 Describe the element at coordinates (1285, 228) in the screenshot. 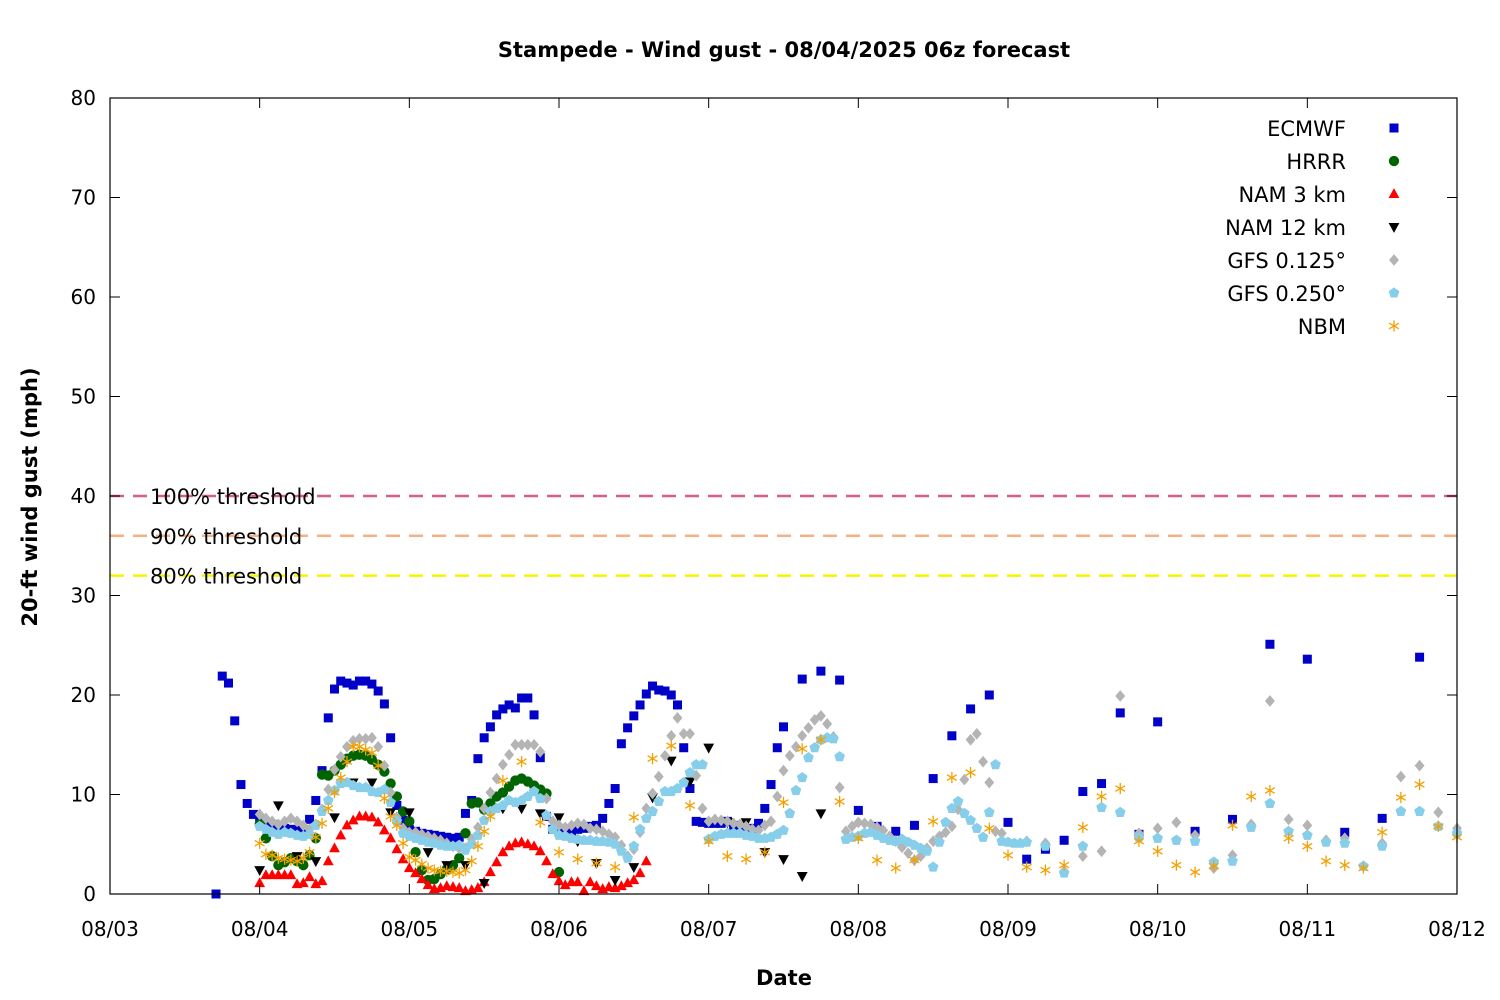

I see `legend-label: NAM 12 km` at that location.